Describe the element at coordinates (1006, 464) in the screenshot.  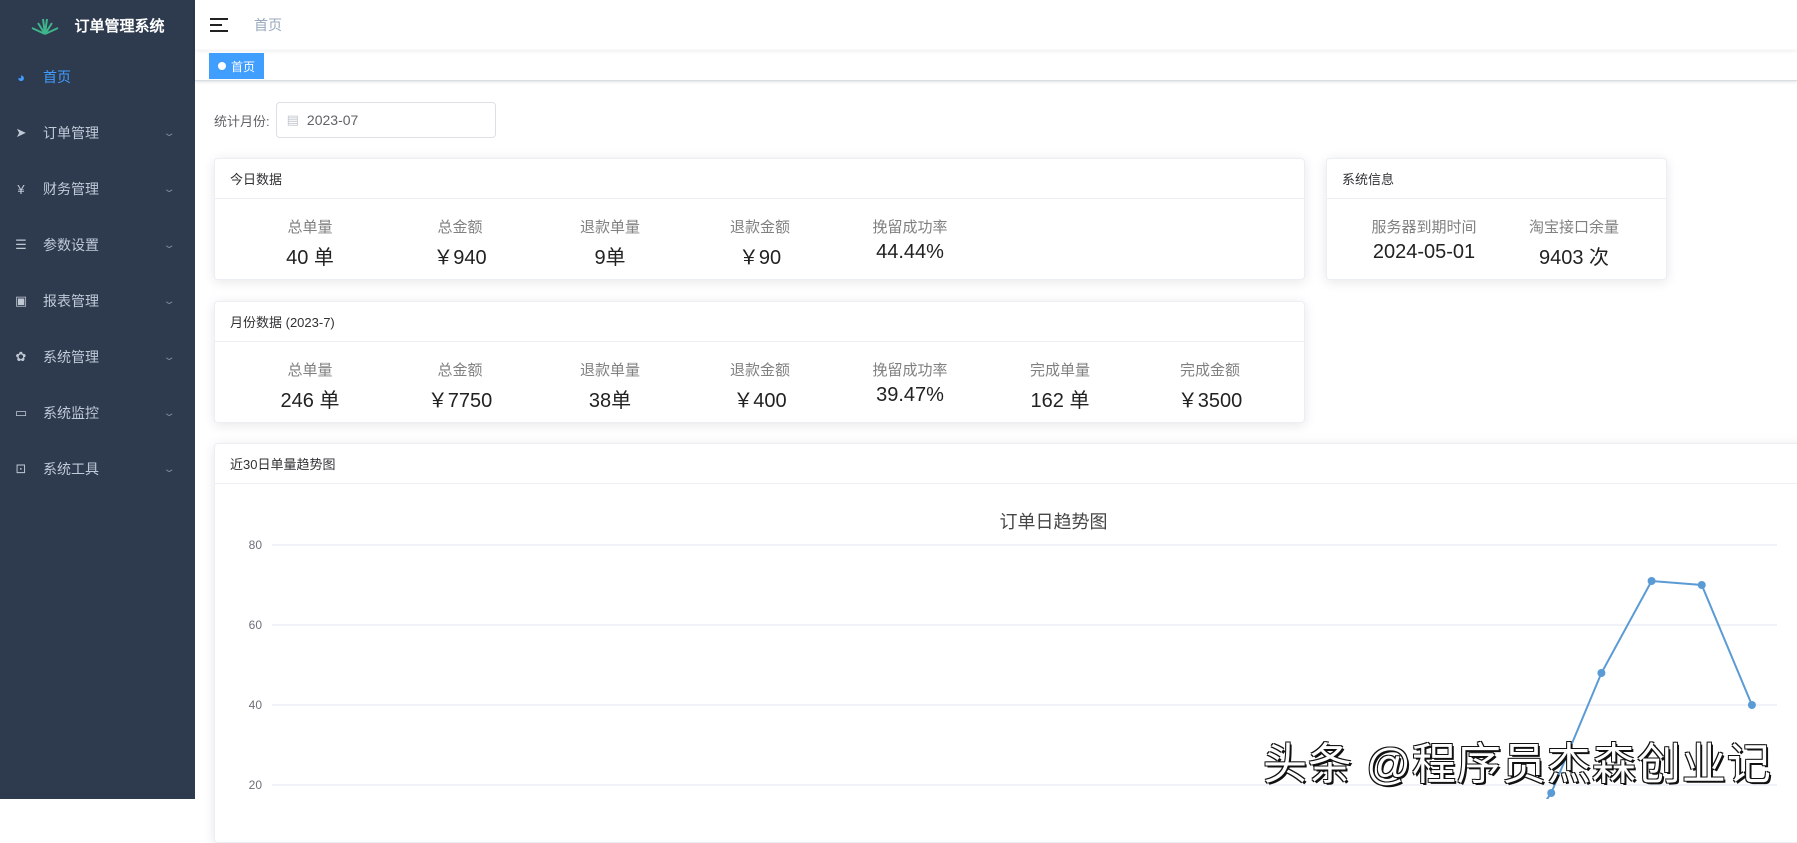
I see `card-title: 近30日单量趋势图` at that location.